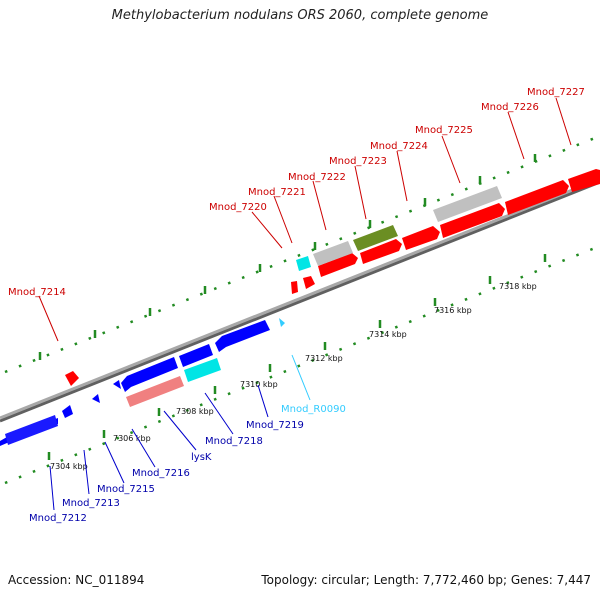 The height and width of the screenshot is (600, 600). I want to click on gene-label: Mnod_7216, so click(161, 473).